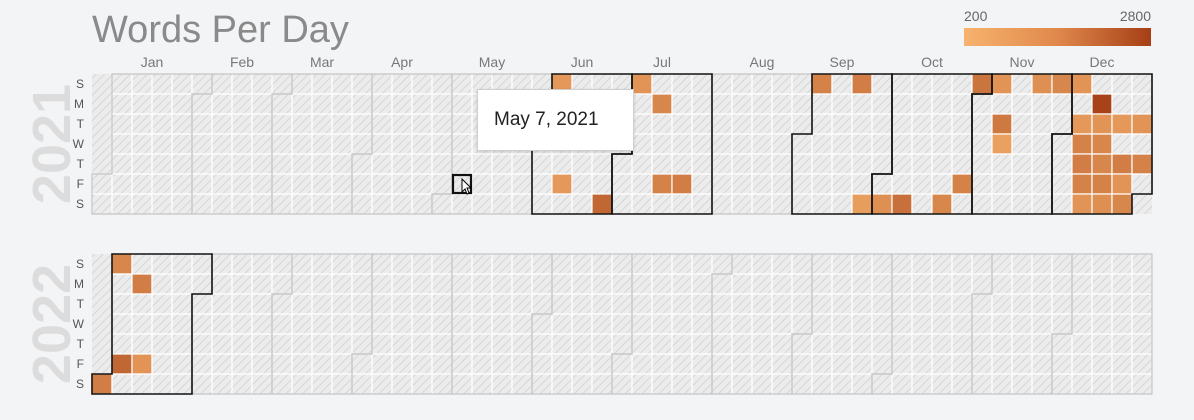 The image size is (1194, 420). I want to click on month-label-nov: Nov, so click(1022, 62).